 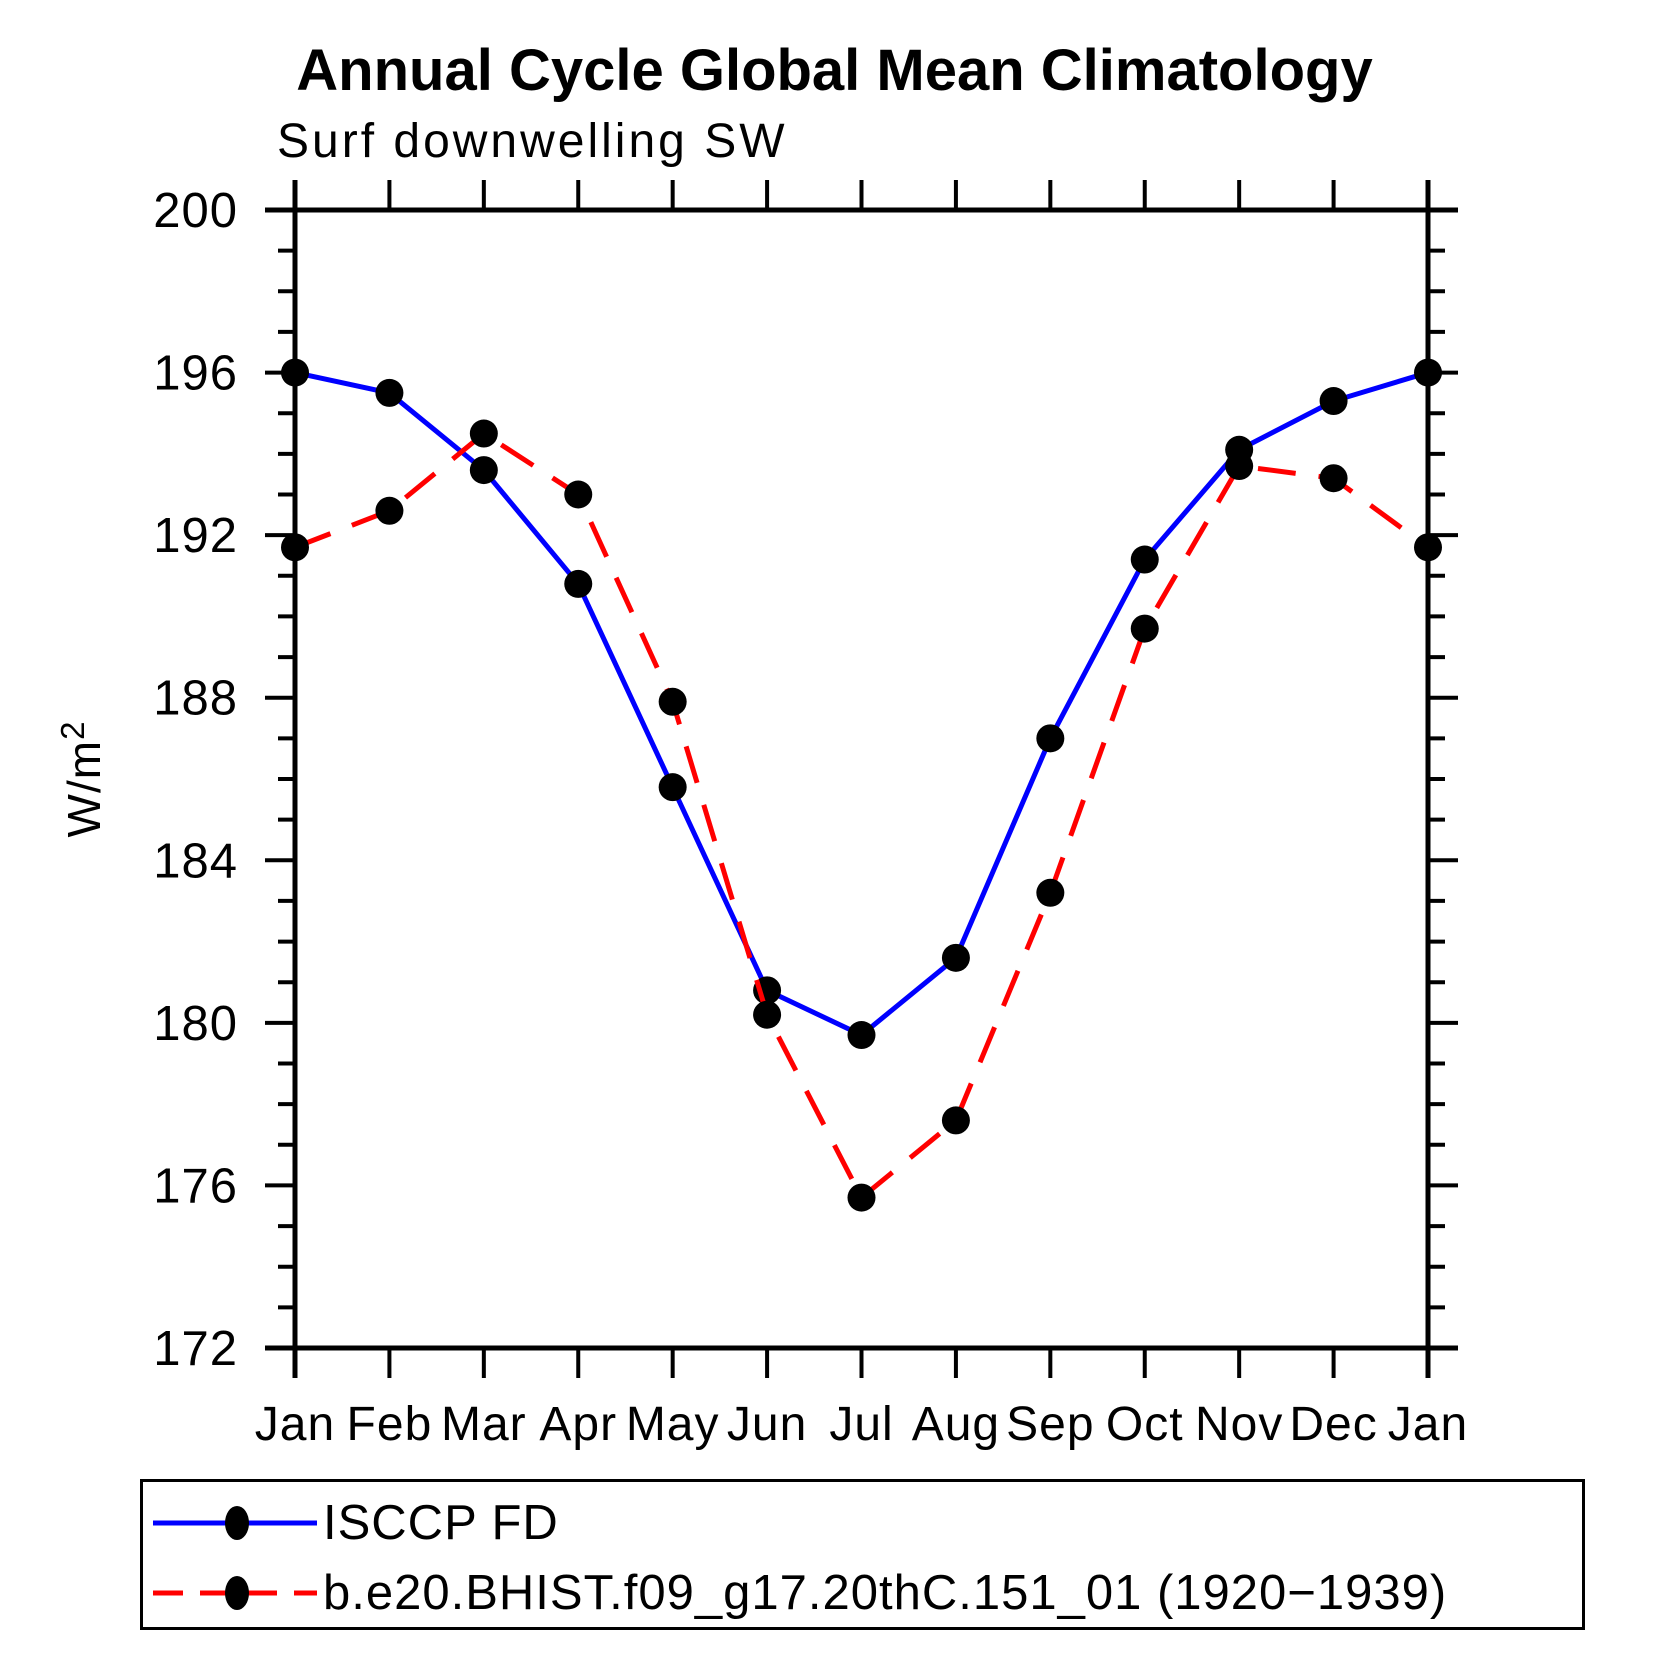 I want to click on y-tick-label: 192, so click(x=195, y=536).